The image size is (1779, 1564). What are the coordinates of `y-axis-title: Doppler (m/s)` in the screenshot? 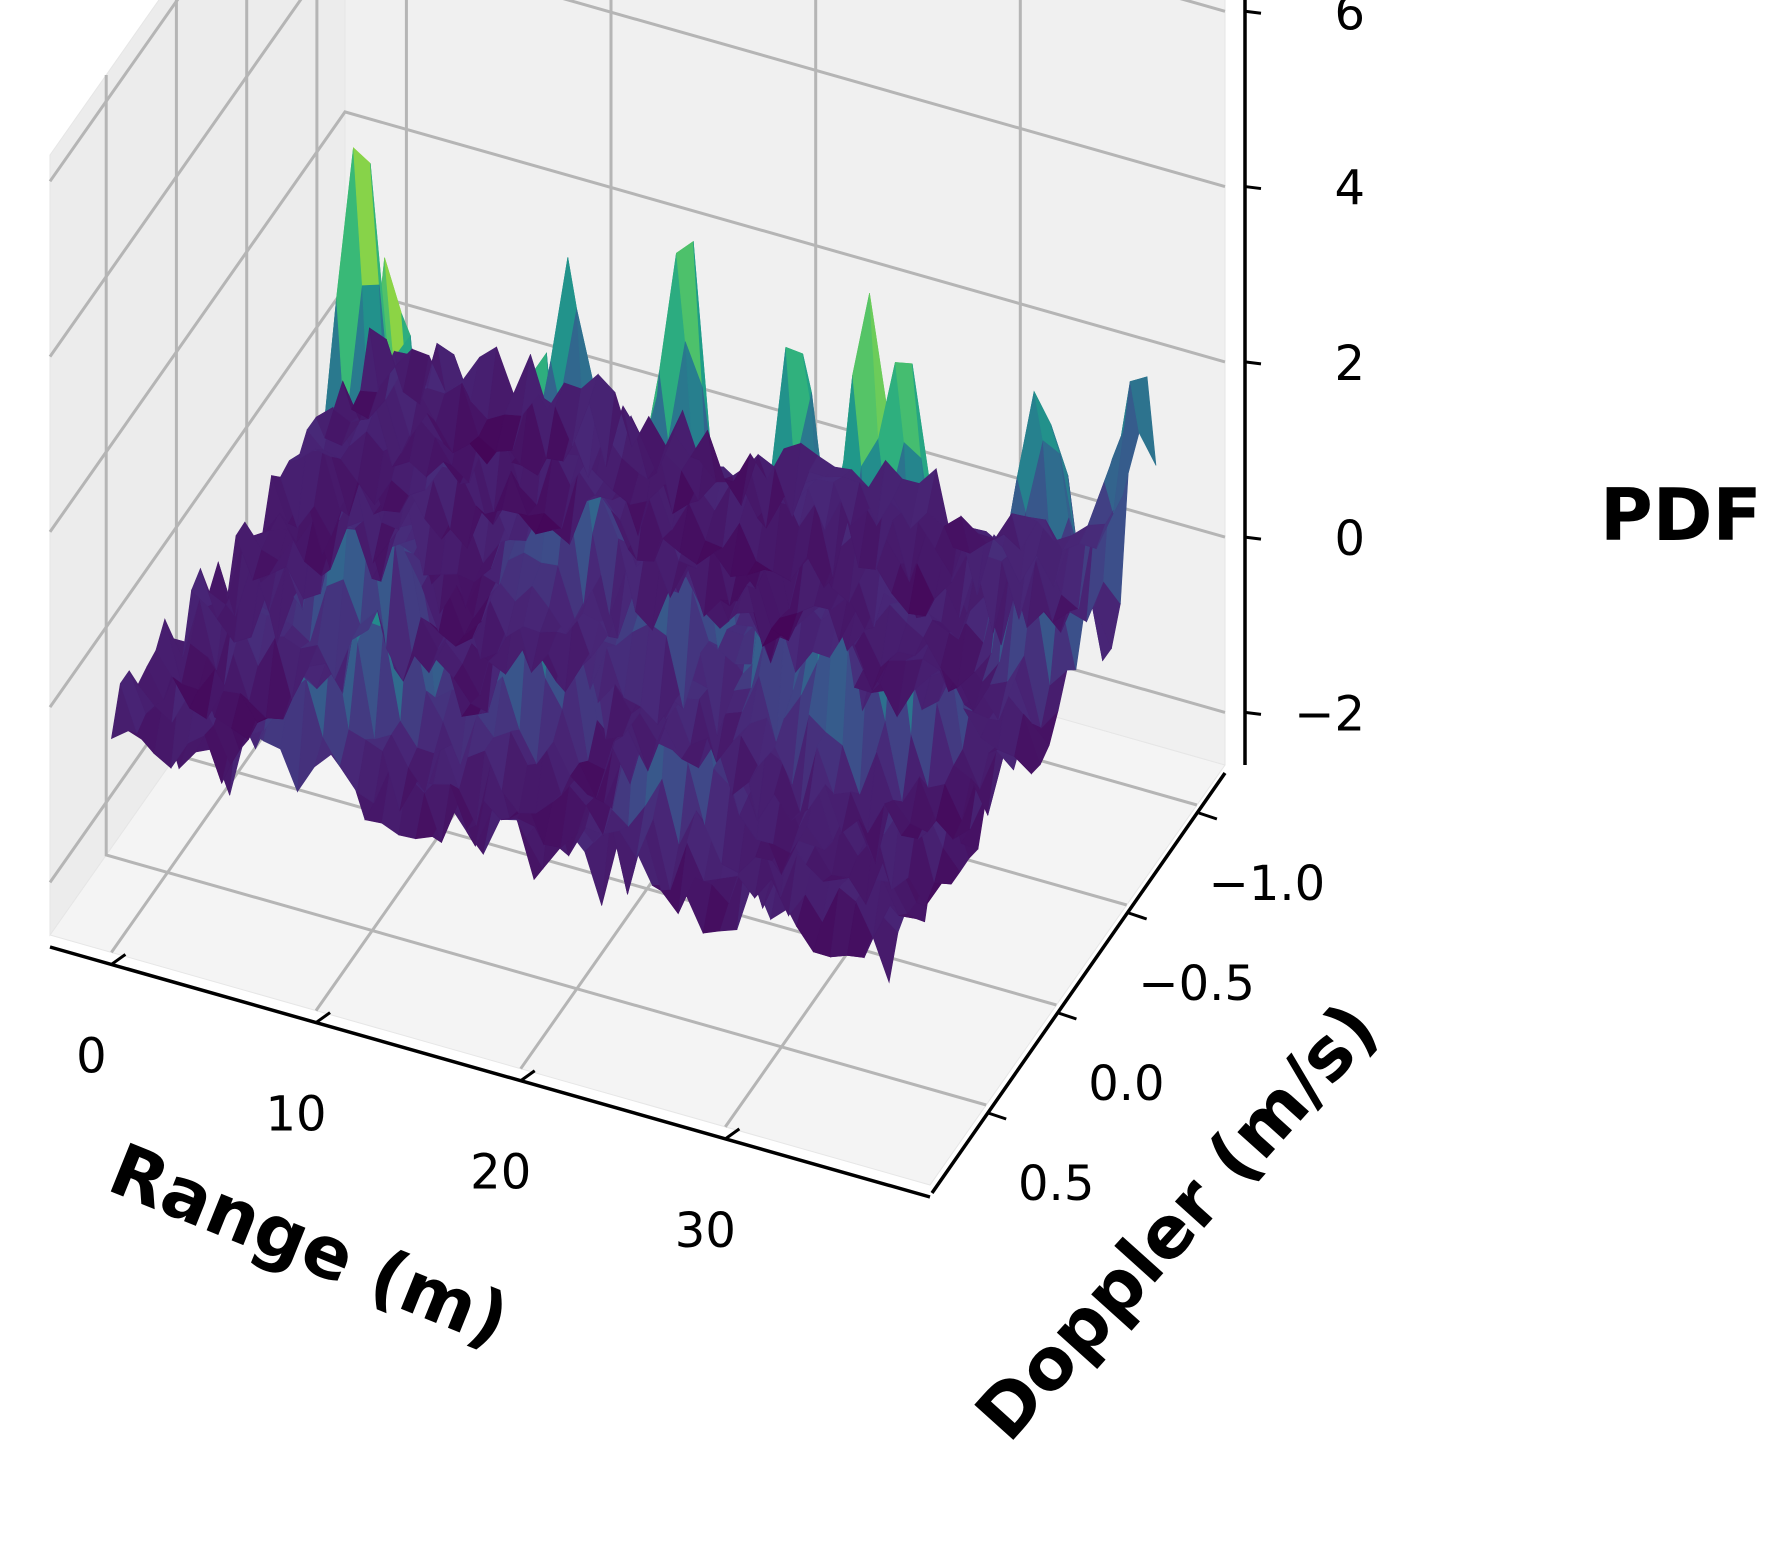 It's located at (1176, 1221).